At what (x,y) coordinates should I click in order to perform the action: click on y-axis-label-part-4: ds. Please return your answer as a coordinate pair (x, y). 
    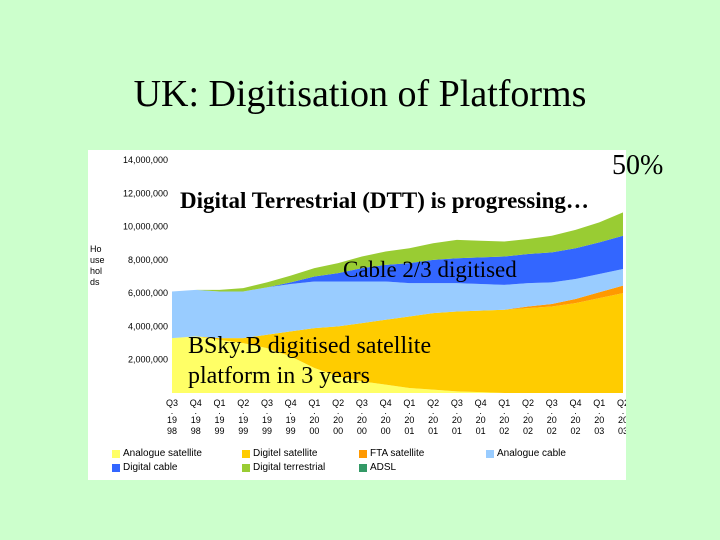
    Looking at the image, I should click on (95, 282).